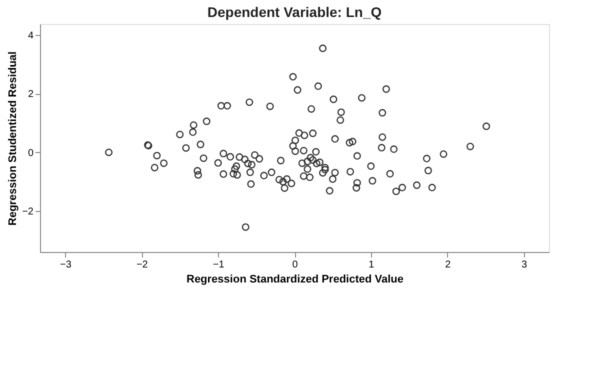 The image size is (605, 380). Describe the element at coordinates (31, 94) in the screenshot. I see `y-tick-label: 2` at that location.